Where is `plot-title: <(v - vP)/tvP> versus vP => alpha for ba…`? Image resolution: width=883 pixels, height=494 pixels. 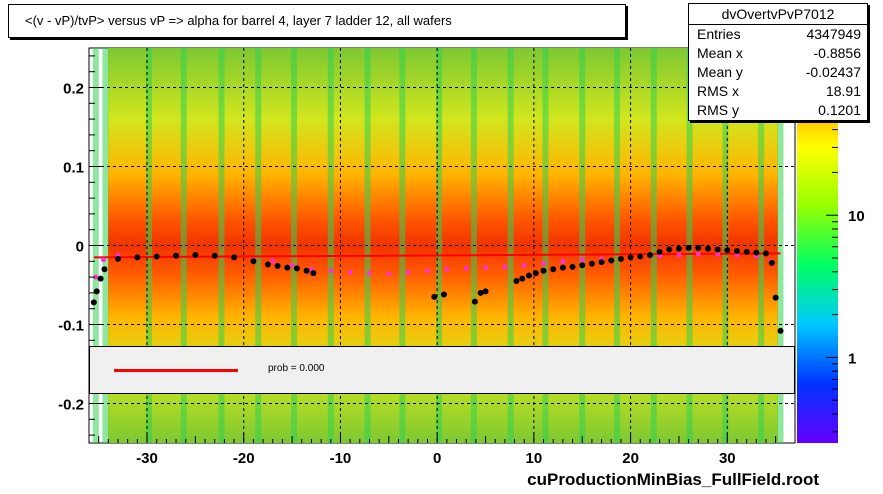 plot-title: <(v - vP)/tvP> versus vP => alpha for ba… is located at coordinates (317, 21).